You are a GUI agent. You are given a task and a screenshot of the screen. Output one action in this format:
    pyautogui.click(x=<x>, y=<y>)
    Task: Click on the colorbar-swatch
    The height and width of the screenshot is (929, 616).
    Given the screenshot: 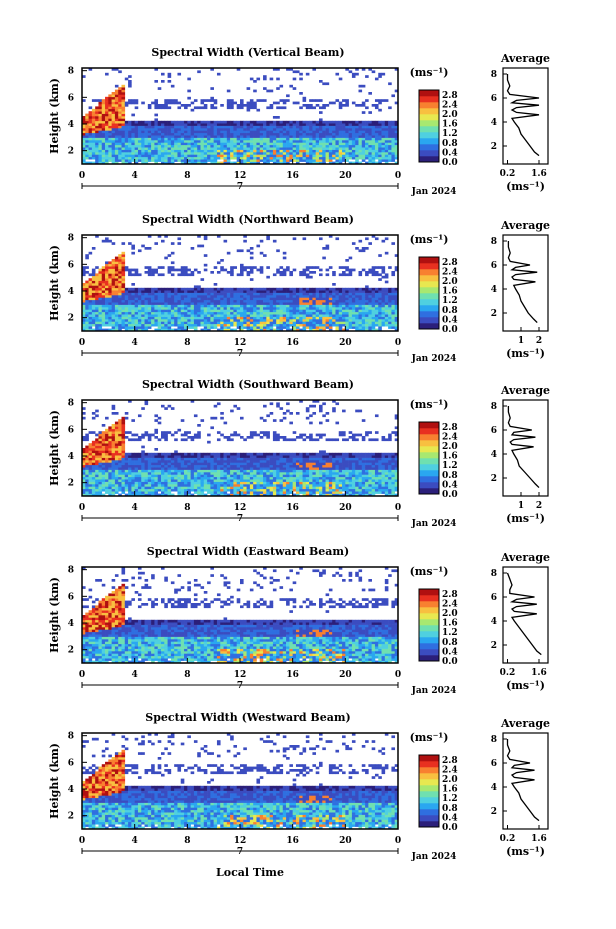 What is the action you would take?
    pyautogui.click(x=429, y=93)
    